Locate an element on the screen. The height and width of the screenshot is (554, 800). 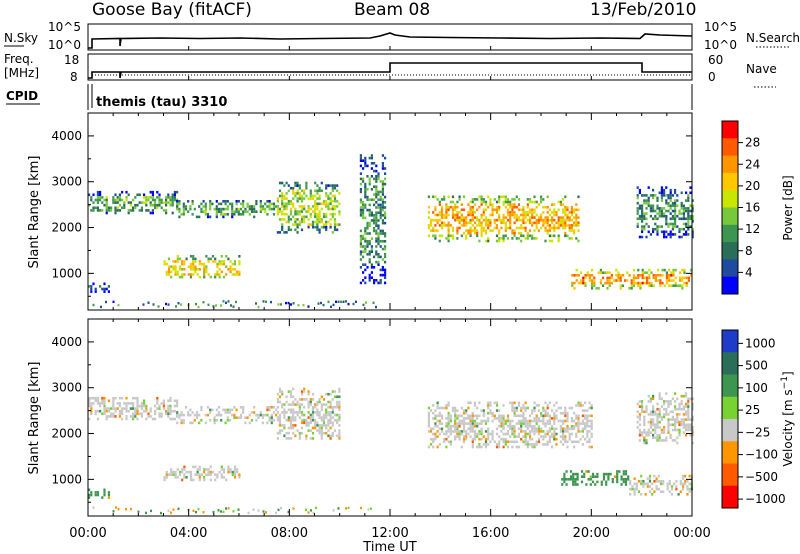
power-y-tick-label: 4000 is located at coordinates (66, 136).